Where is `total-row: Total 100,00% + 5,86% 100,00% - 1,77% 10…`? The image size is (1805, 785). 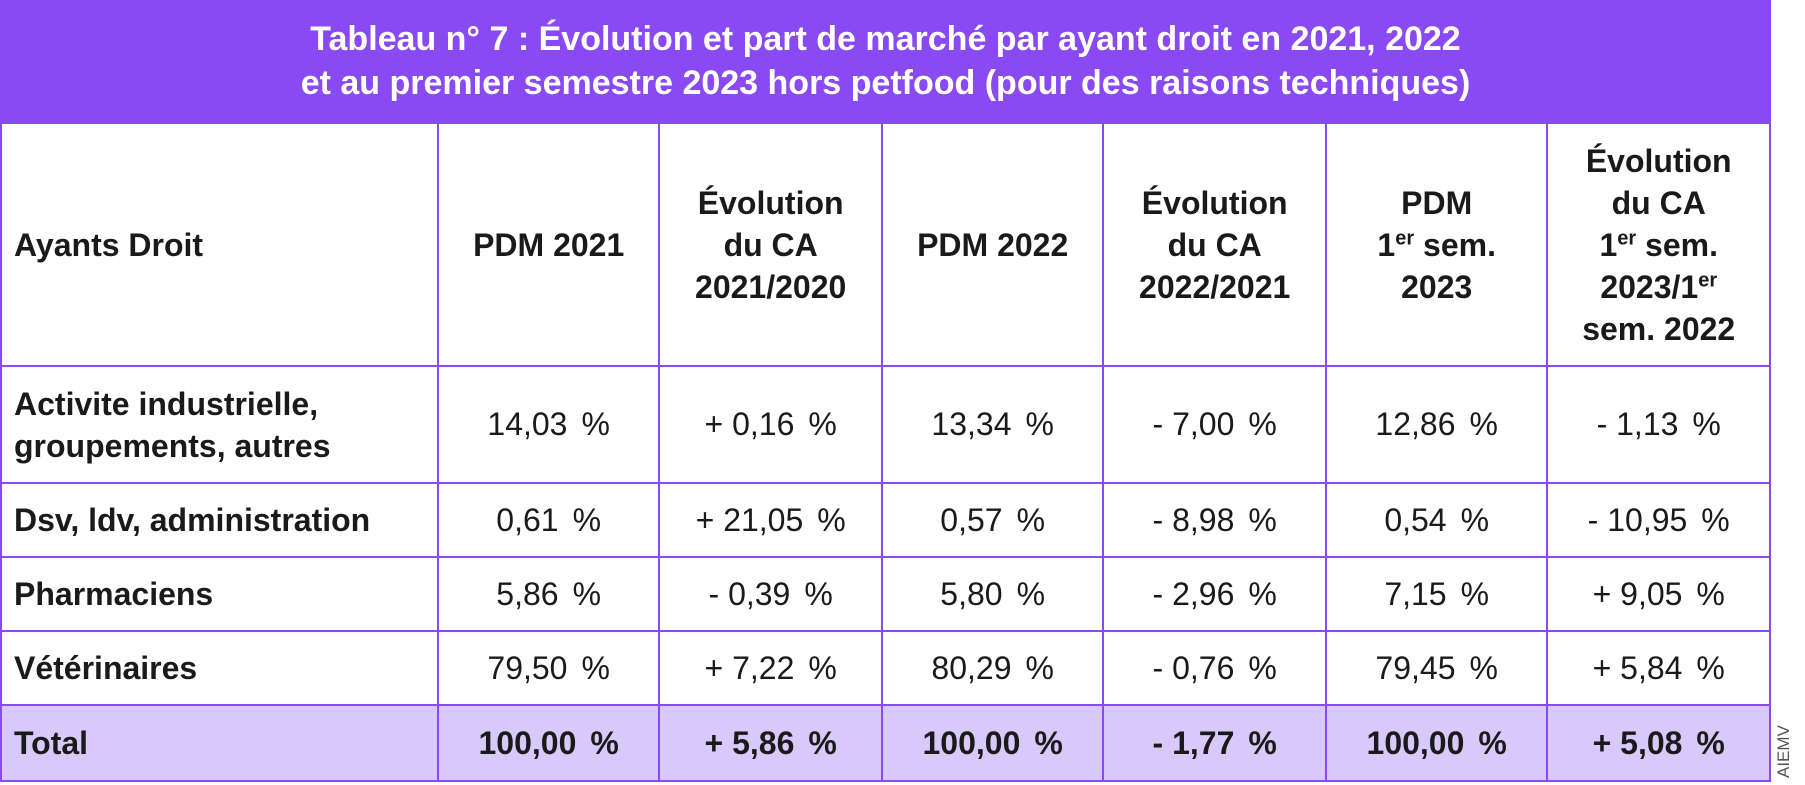
total-row: Total 100,00% + 5,86% 100,00% - 1,77% 10… is located at coordinates (885, 743).